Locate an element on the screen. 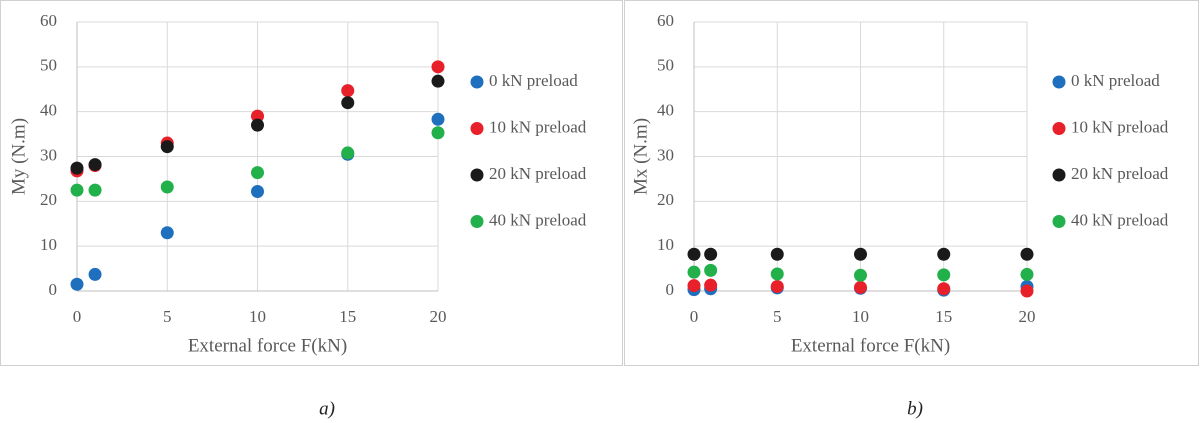  y-axis-label: Mx (N.m) is located at coordinates (640, 156).